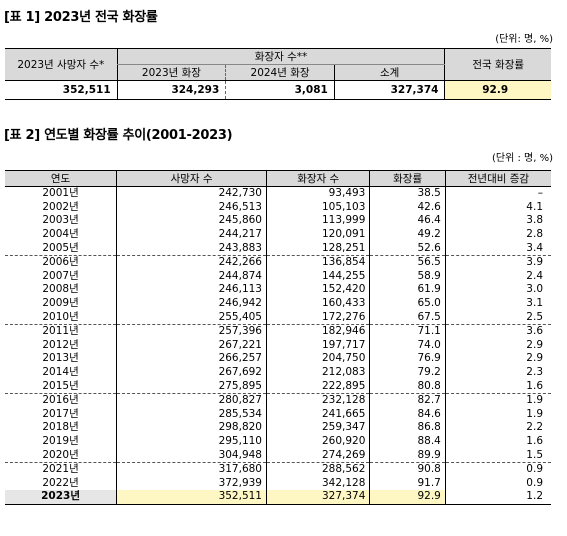 The image size is (567, 536). I want to click on cell-deaths: 295,110, so click(191, 441).